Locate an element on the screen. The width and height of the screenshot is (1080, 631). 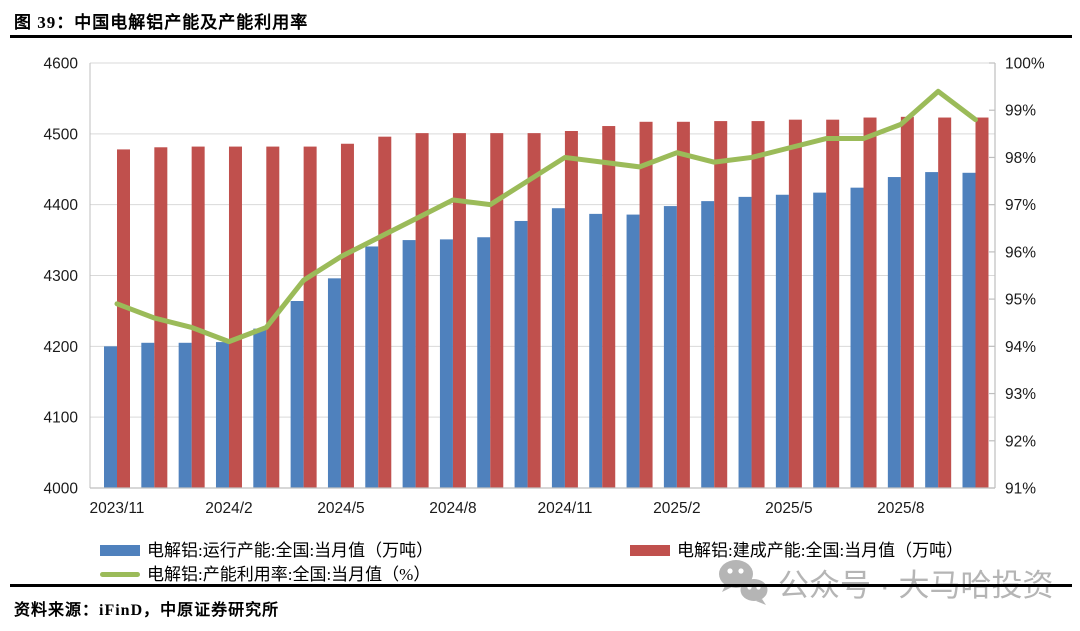
legend-swatch-operating-icon is located at coordinates (120, 550).